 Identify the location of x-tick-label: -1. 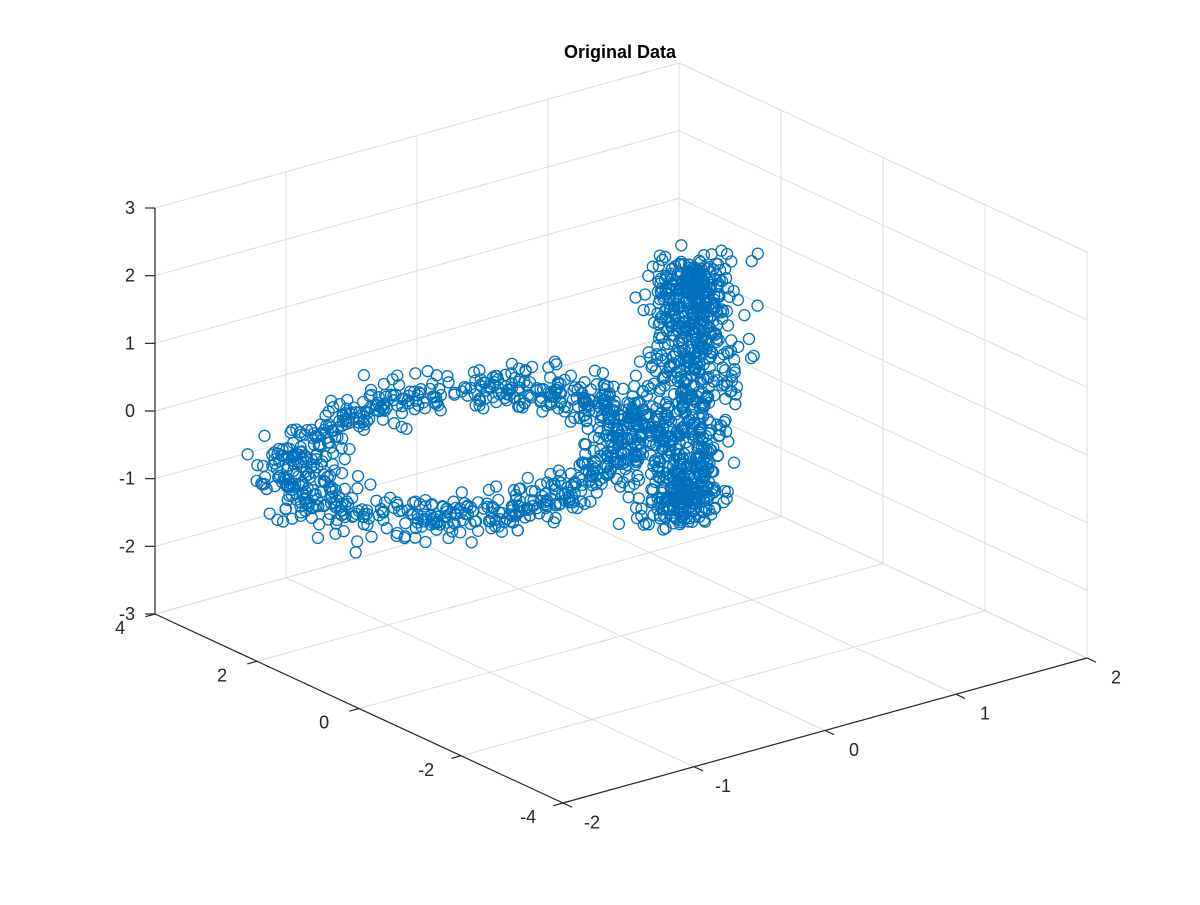
(723, 786).